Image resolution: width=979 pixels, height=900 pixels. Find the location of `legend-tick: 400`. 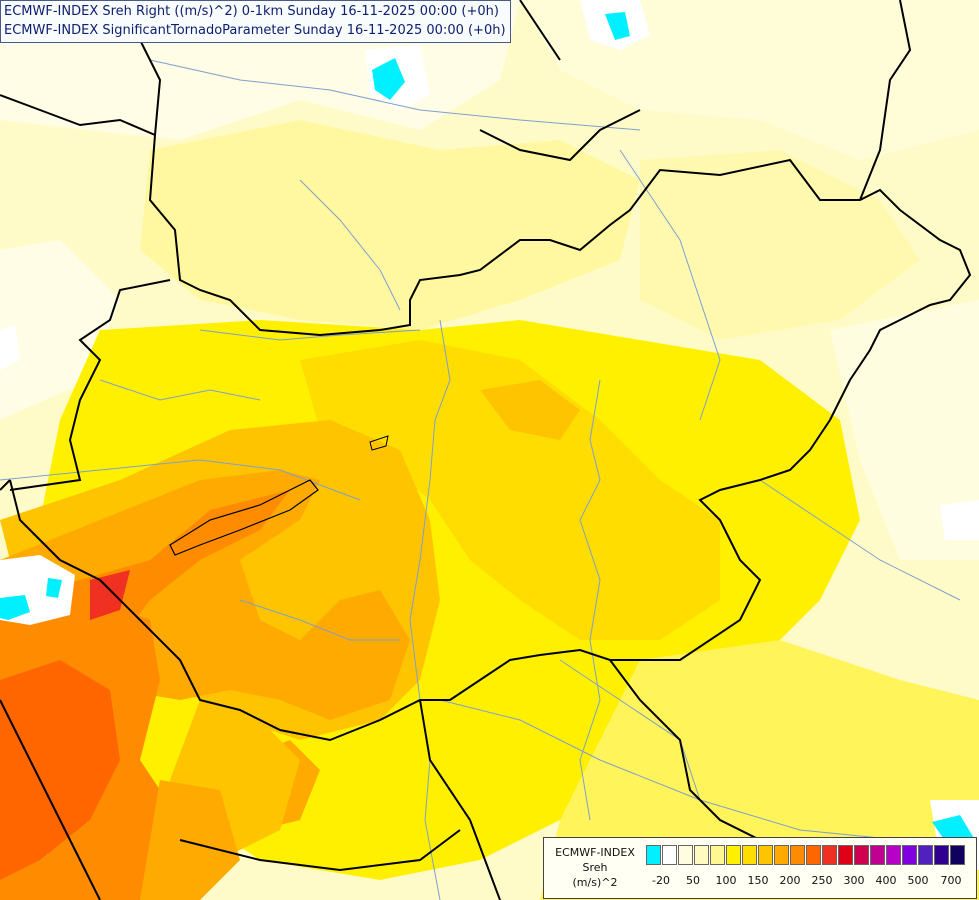

legend-tick: 400 is located at coordinates (886, 880).